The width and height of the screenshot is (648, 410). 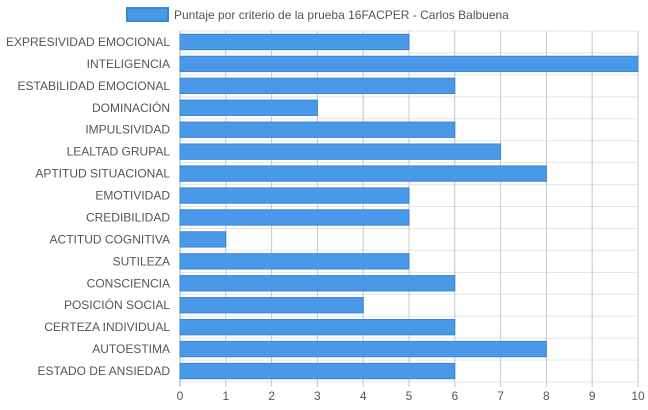 What do you see at coordinates (141, 261) in the screenshot?
I see `category-label: SUTILEZA` at bounding box center [141, 261].